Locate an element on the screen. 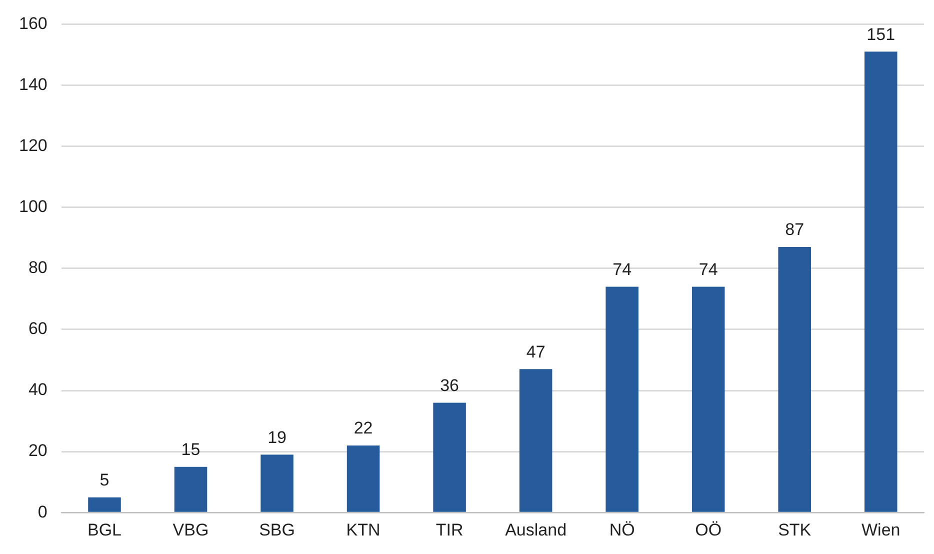 The image size is (934, 554). y-tick-label: 140 is located at coordinates (33, 84).